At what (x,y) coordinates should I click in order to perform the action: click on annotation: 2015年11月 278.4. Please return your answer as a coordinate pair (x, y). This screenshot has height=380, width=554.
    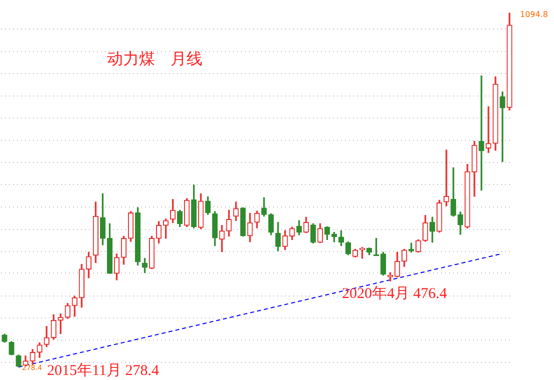
    Looking at the image, I should click on (103, 370).